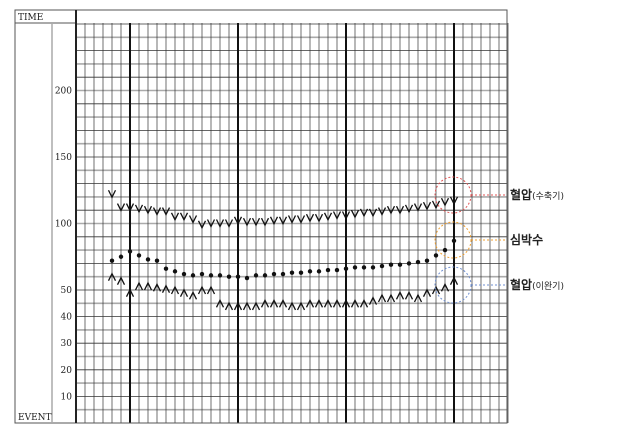 The height and width of the screenshot is (435, 624). I want to click on y-tick-label: 200, so click(63, 92).